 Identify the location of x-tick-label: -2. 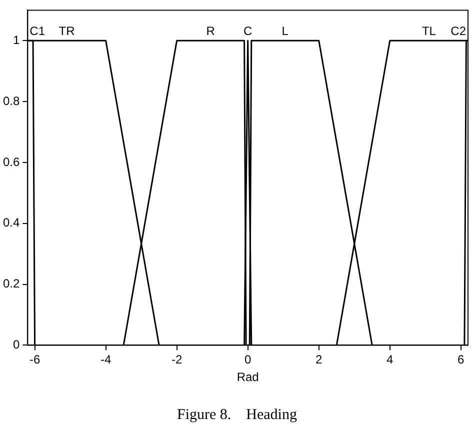
(176, 359).